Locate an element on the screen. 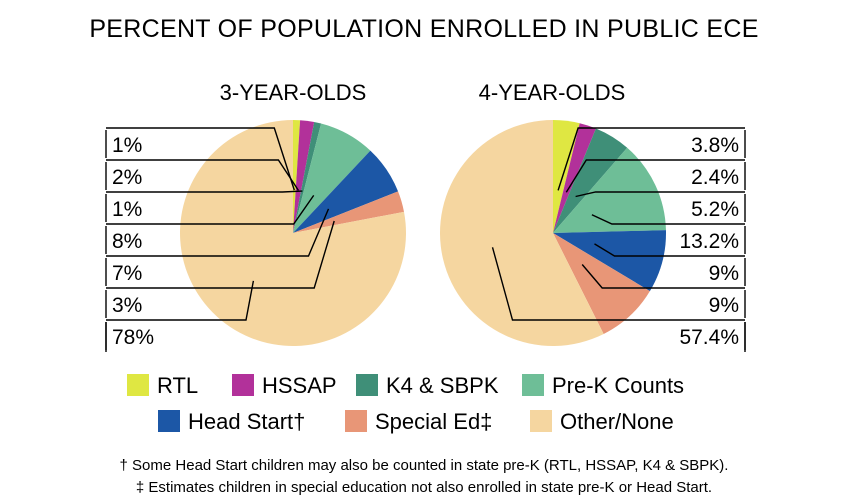  slice-head-start-4yo is located at coordinates (609, 261).